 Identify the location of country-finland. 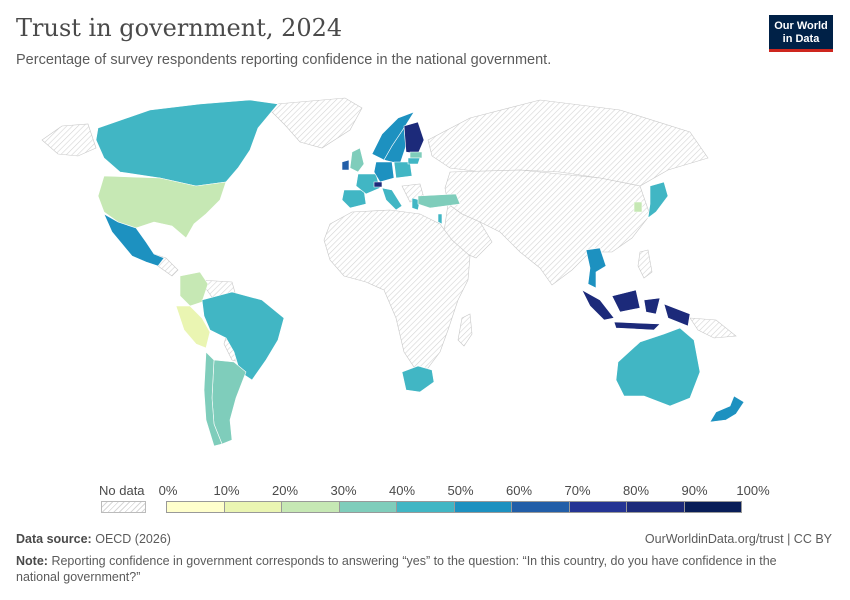
(414, 138).